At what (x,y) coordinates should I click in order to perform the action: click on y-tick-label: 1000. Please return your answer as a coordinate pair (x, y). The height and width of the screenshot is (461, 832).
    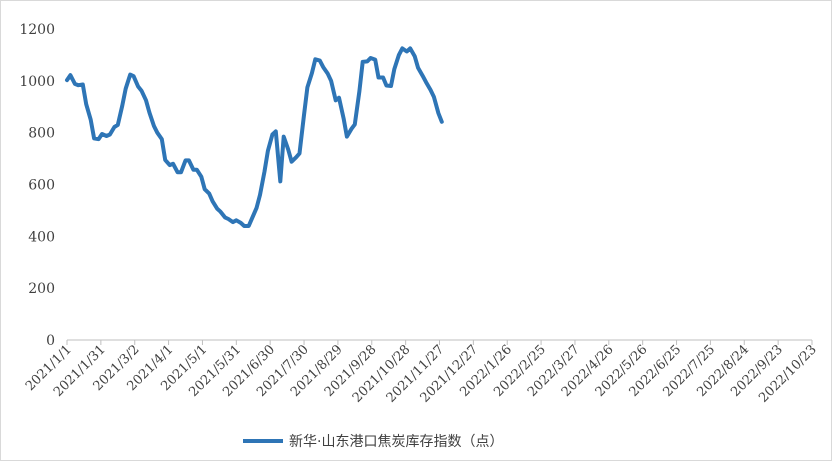
    Looking at the image, I should click on (37, 82).